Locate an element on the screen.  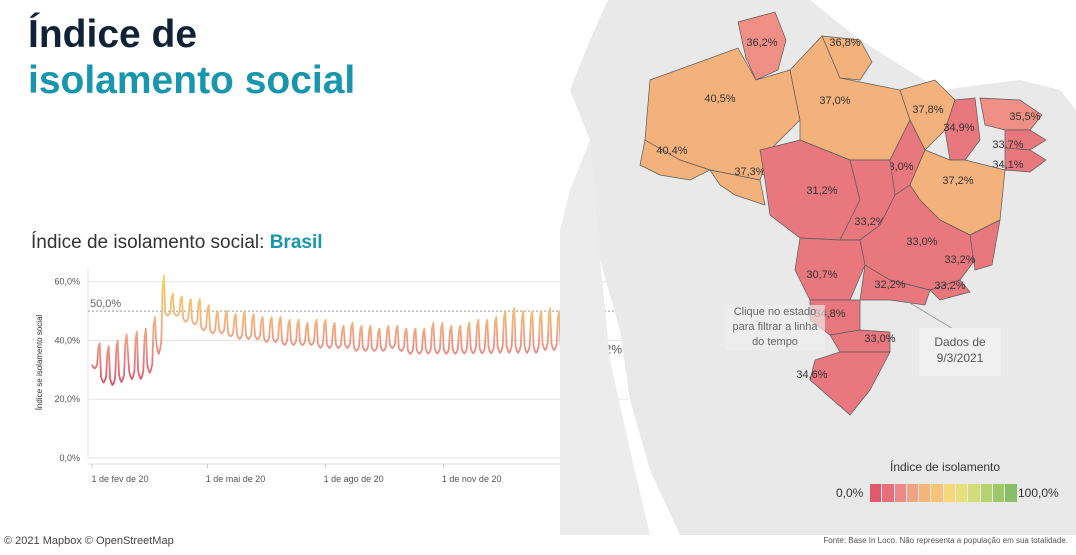
state-value-label: 33,7% is located at coordinates (1007, 145).